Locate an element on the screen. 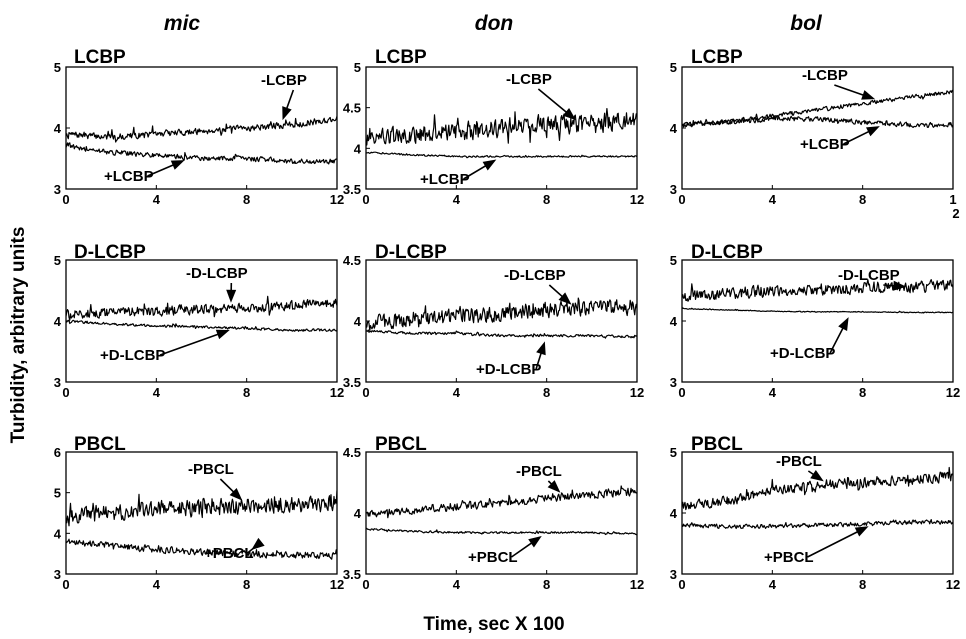 The width and height of the screenshot is (966, 639). column-title-bol: bol is located at coordinates (806, 23).